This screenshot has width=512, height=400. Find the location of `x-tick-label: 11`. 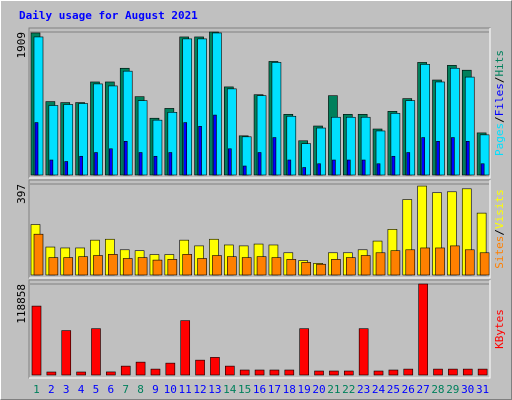

x-tick-label: 11 is located at coordinates (185, 389).